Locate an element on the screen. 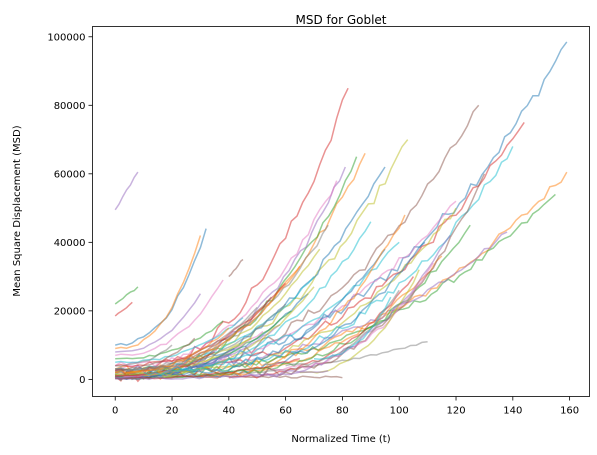 The height and width of the screenshot is (455, 597). x-tick-label: 0 is located at coordinates (115, 411).